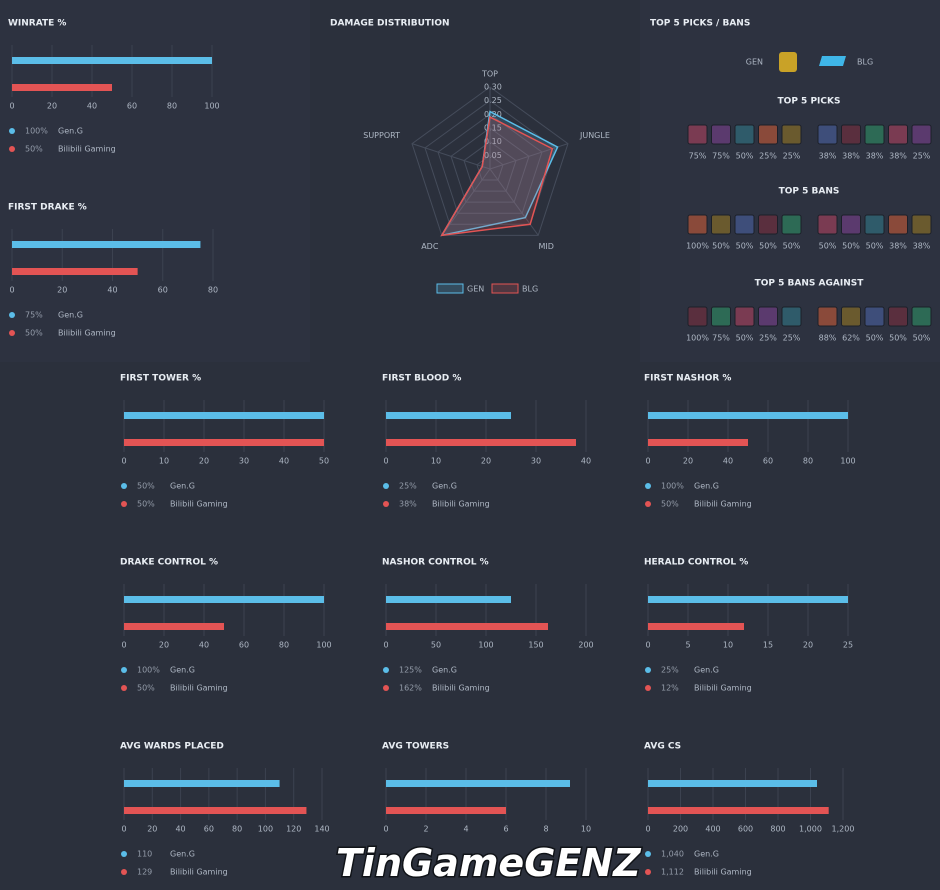  What do you see at coordinates (381, 135) in the screenshot?
I see `axis-label: SUPPORT` at bounding box center [381, 135].